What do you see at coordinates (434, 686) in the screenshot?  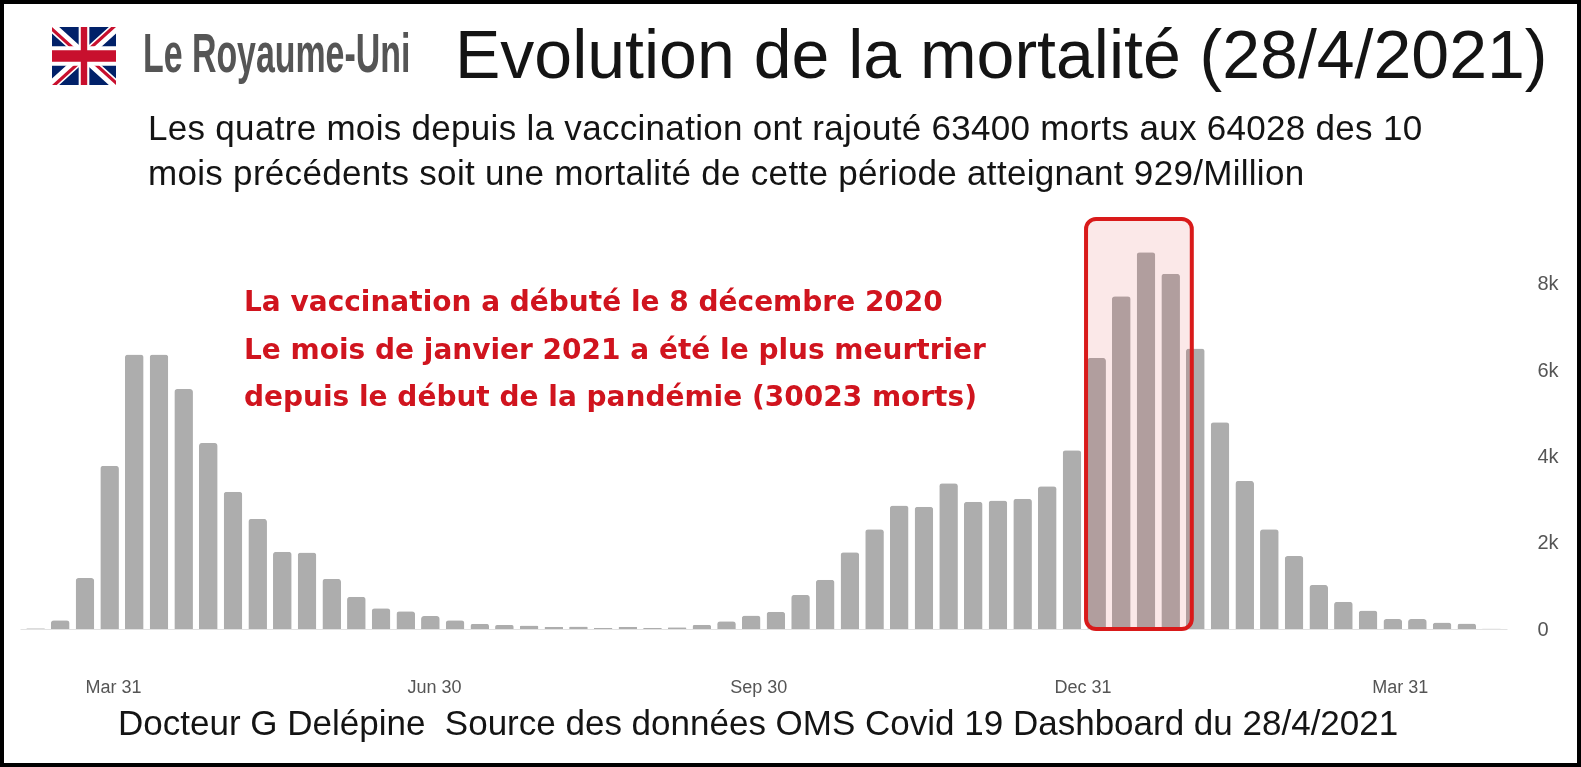 I see `x-tick-label: Jun 30` at bounding box center [434, 686].